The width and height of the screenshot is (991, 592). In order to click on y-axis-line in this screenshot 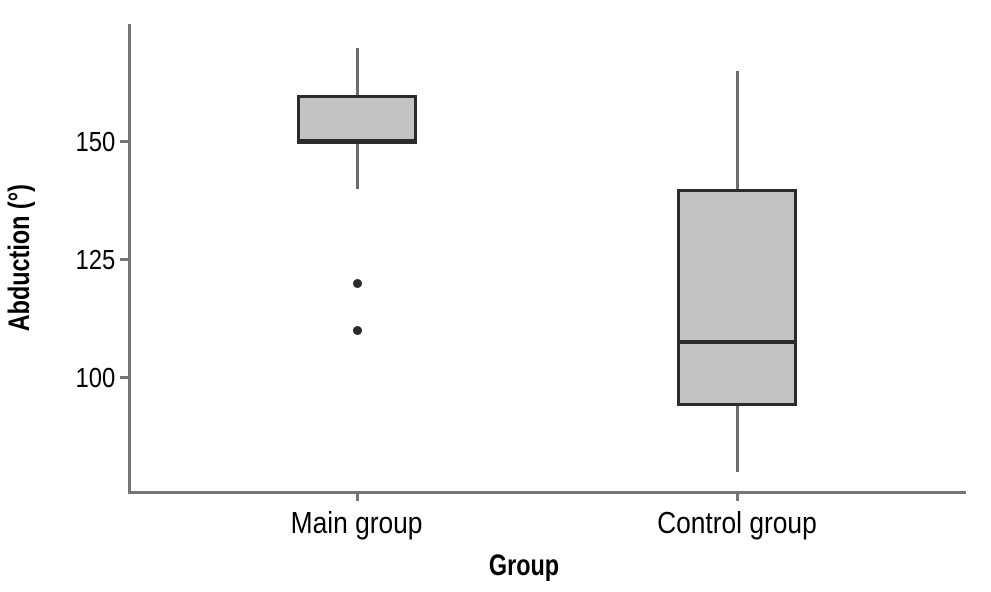, I will do `click(129, 259)`.